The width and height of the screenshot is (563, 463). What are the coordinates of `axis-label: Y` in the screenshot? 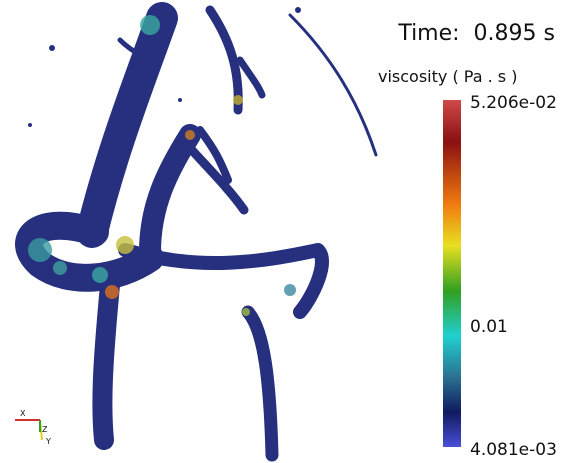 It's located at (48, 441).